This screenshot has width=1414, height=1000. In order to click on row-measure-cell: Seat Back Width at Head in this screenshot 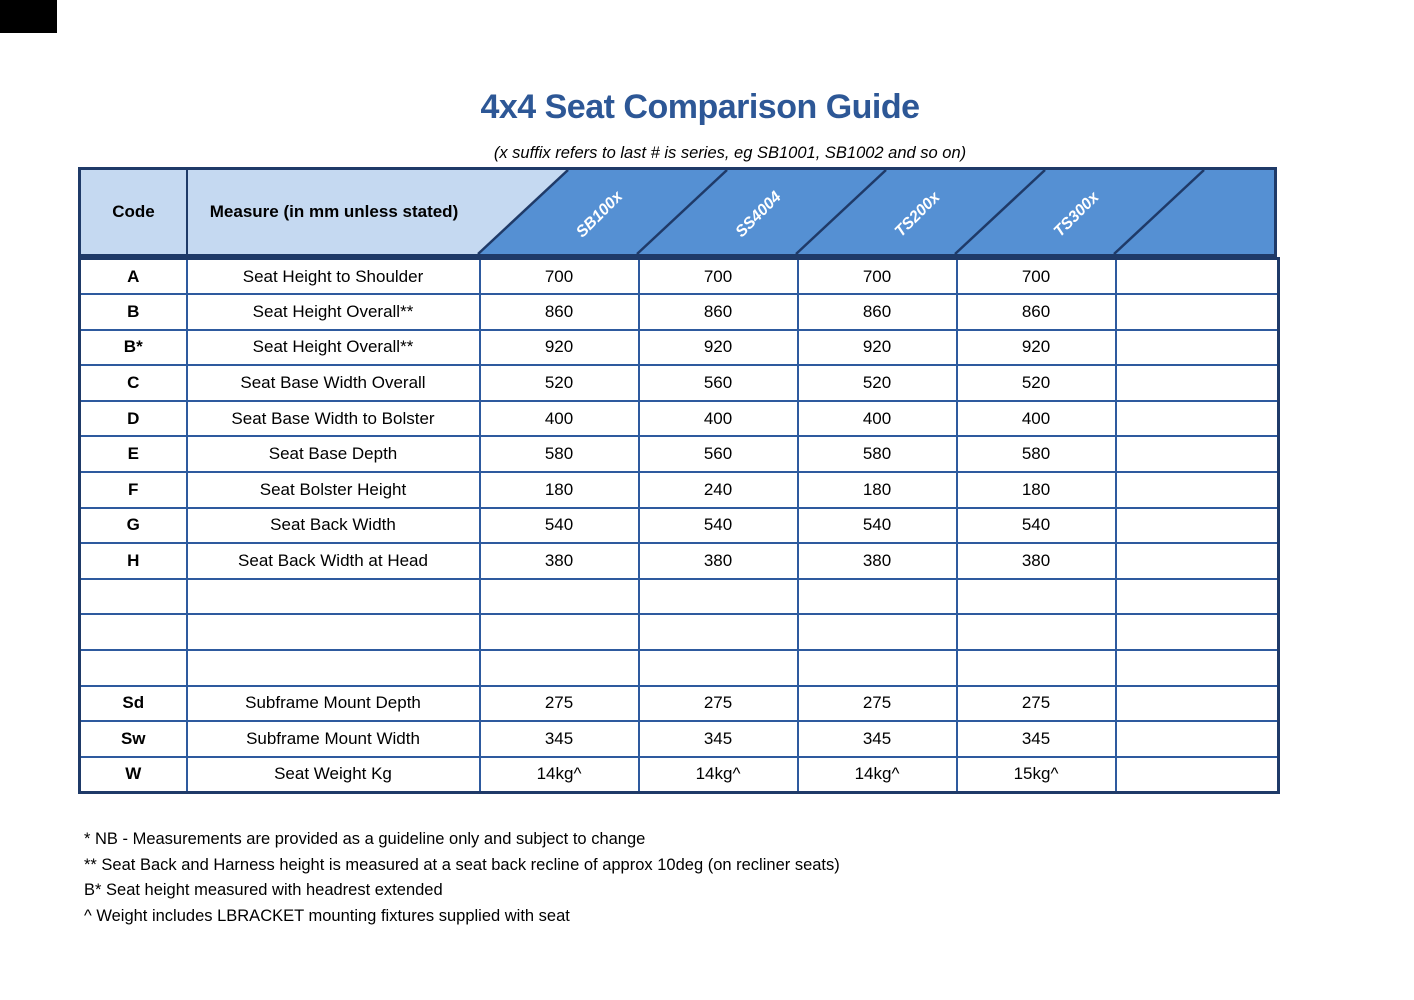, I will do `click(333, 561)`.